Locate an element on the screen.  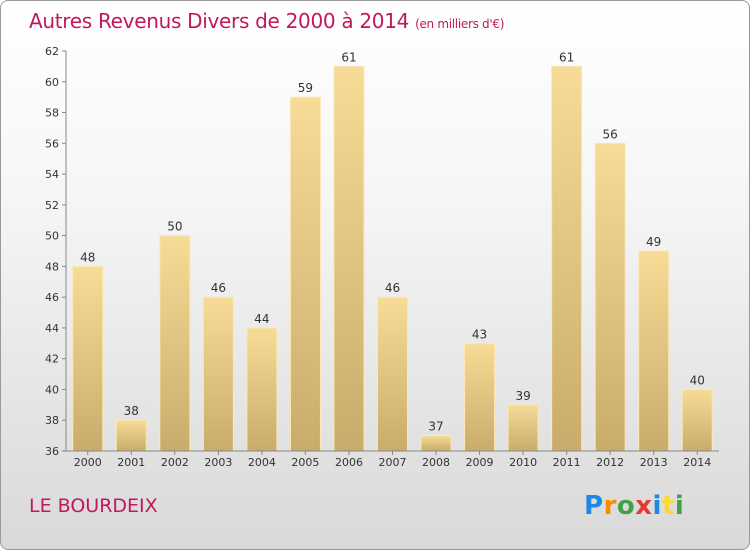
x-tick-label: 2012 is located at coordinates (610, 462).